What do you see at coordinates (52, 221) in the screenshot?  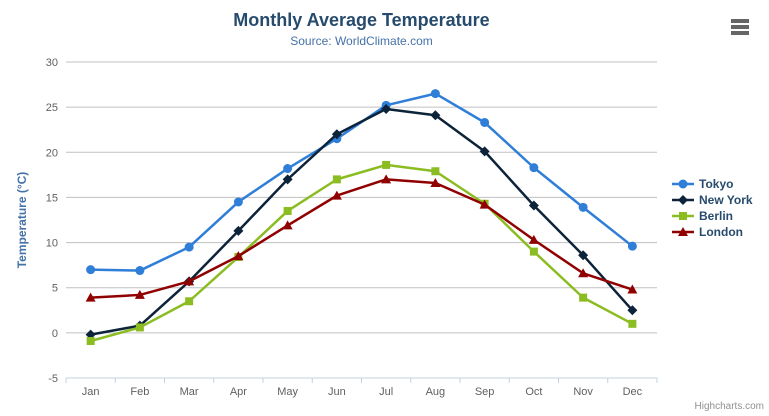 I see `y-axis-labels: -5 0 5 10 15 20 25 30` at bounding box center [52, 221].